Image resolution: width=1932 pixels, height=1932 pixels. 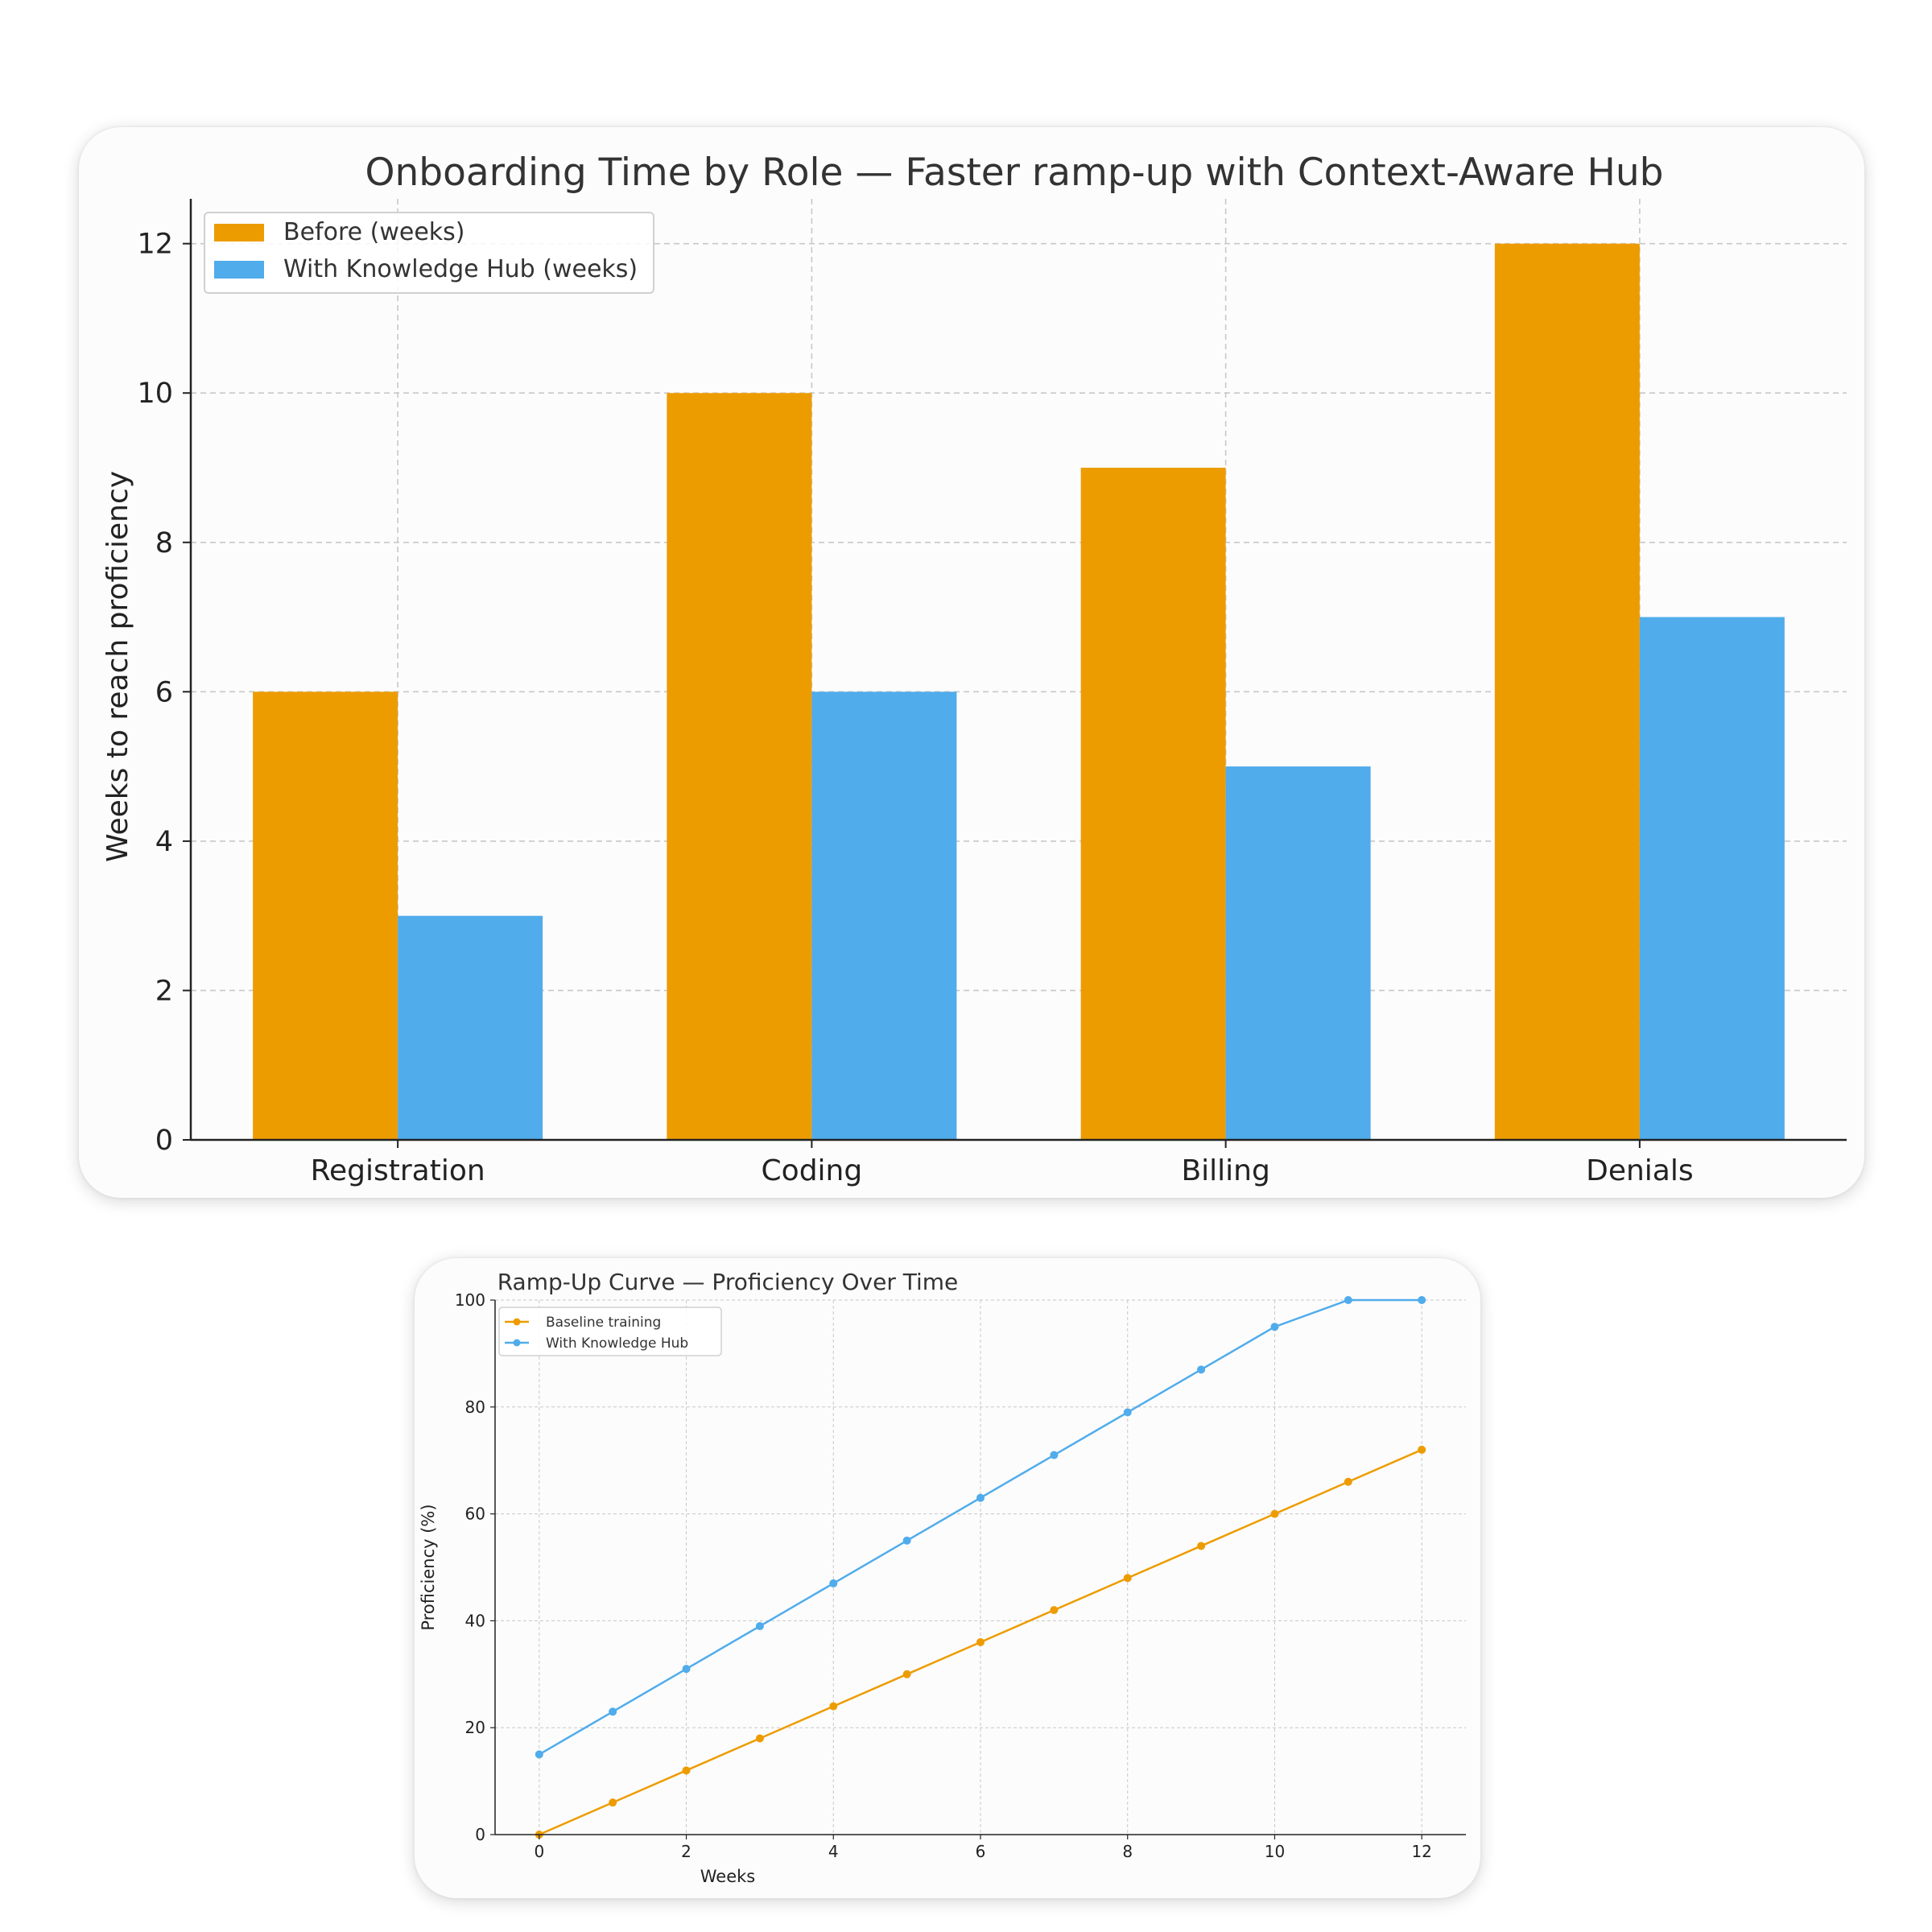 I want to click on line-x-tick-label: 10, so click(x=1275, y=1851).